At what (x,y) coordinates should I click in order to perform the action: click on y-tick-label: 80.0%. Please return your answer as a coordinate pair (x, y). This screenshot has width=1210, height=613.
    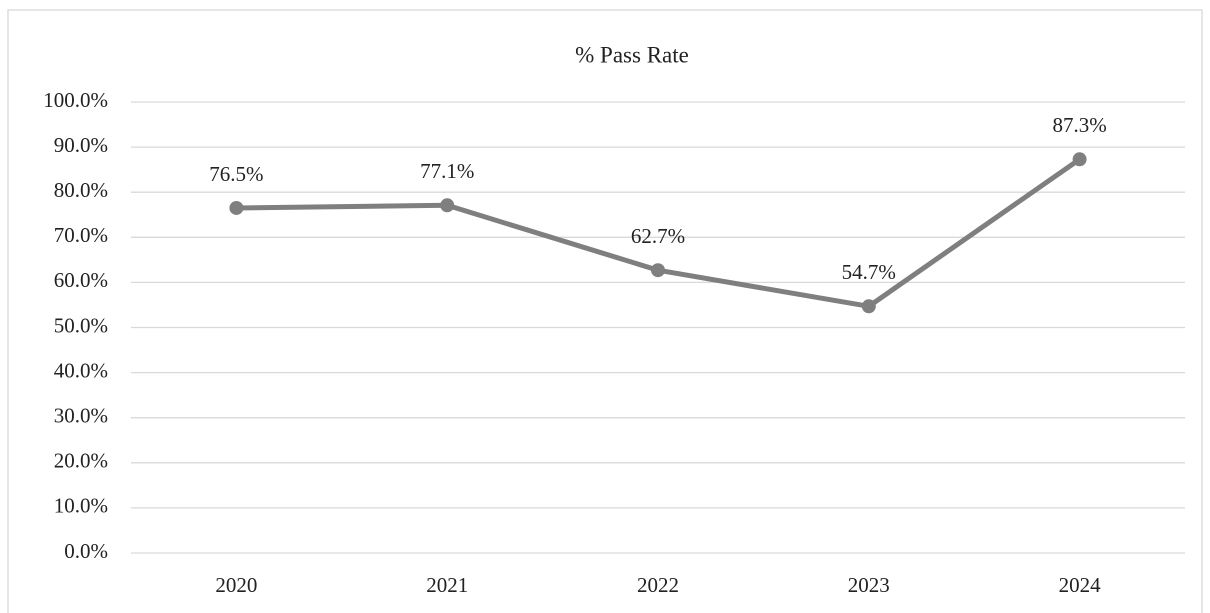
    Looking at the image, I should click on (81, 190).